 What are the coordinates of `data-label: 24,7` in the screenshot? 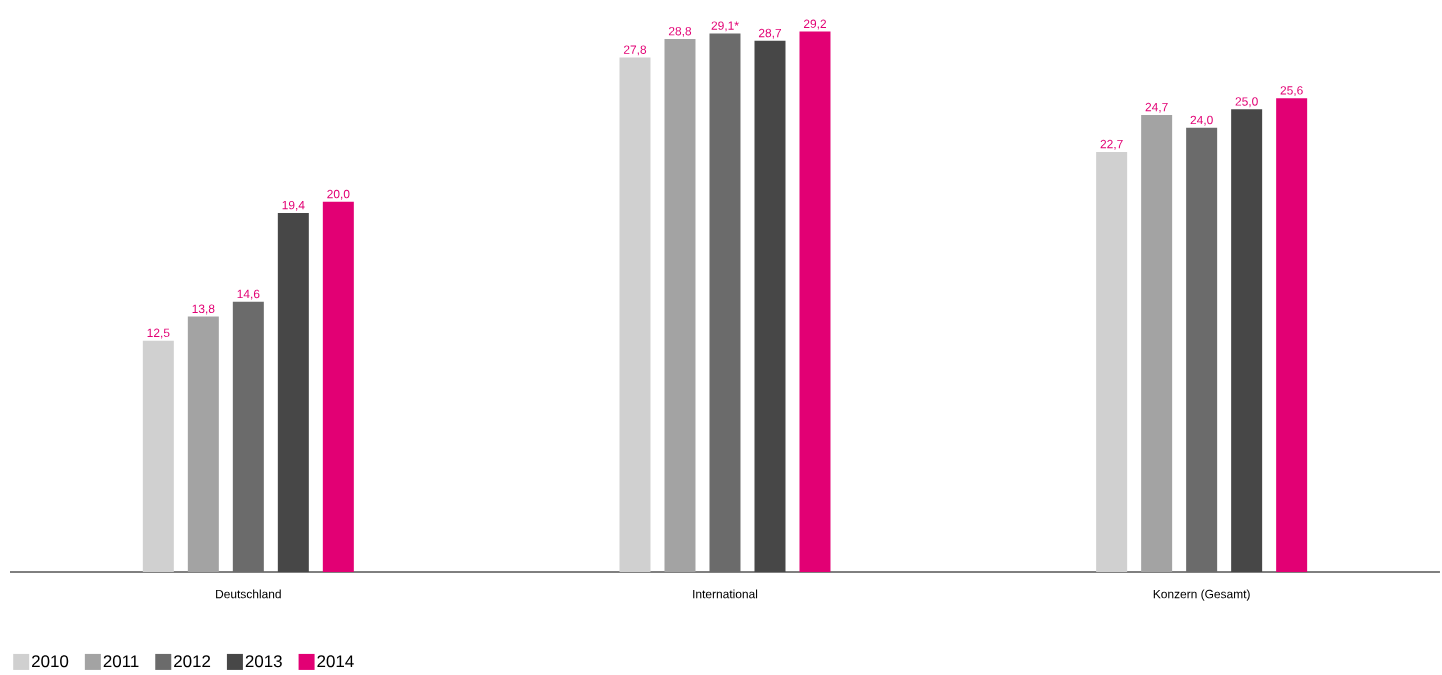 It's located at (1156, 107).